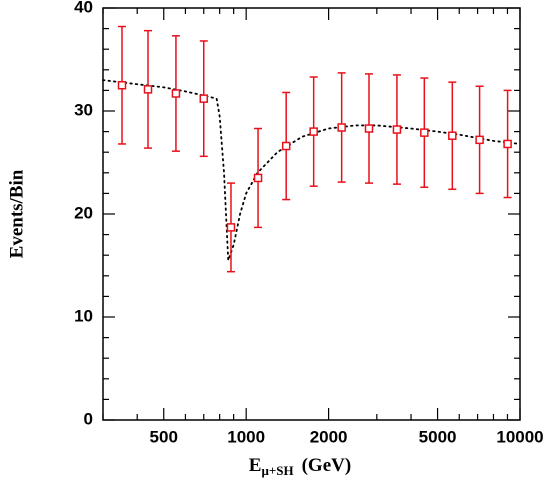  I want to click on x-label-subscript: μ+SH, so click(277, 470).